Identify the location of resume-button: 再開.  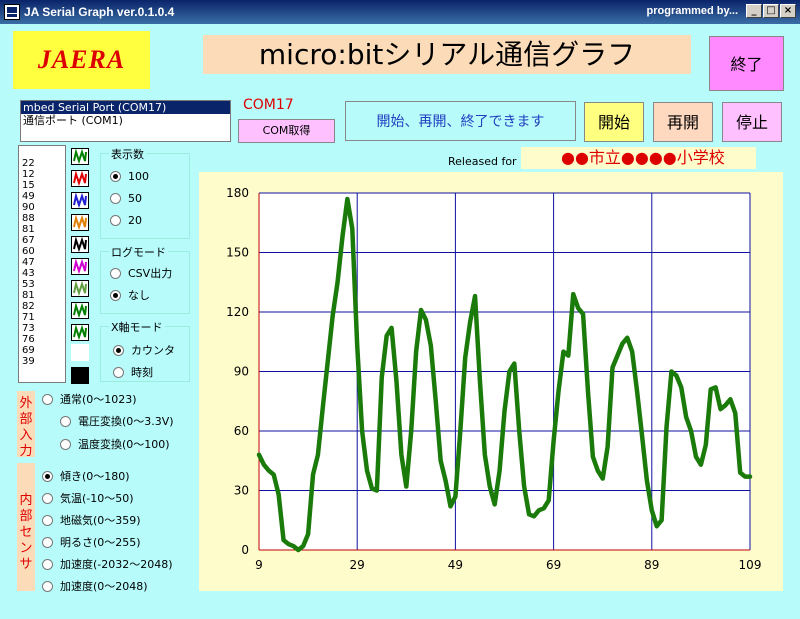
(683, 122).